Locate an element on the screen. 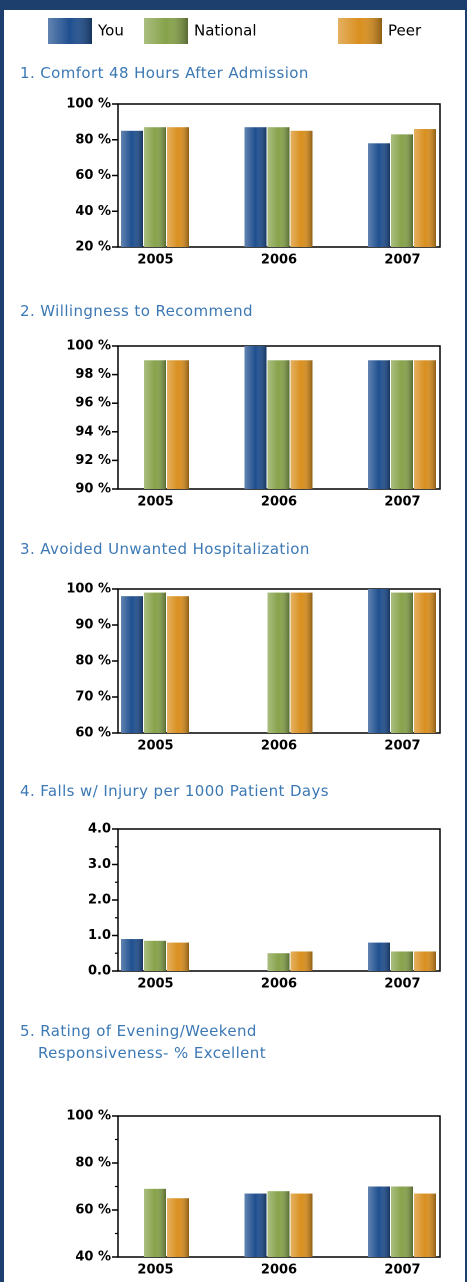  y-tick-label: 98 % is located at coordinates (93, 374).